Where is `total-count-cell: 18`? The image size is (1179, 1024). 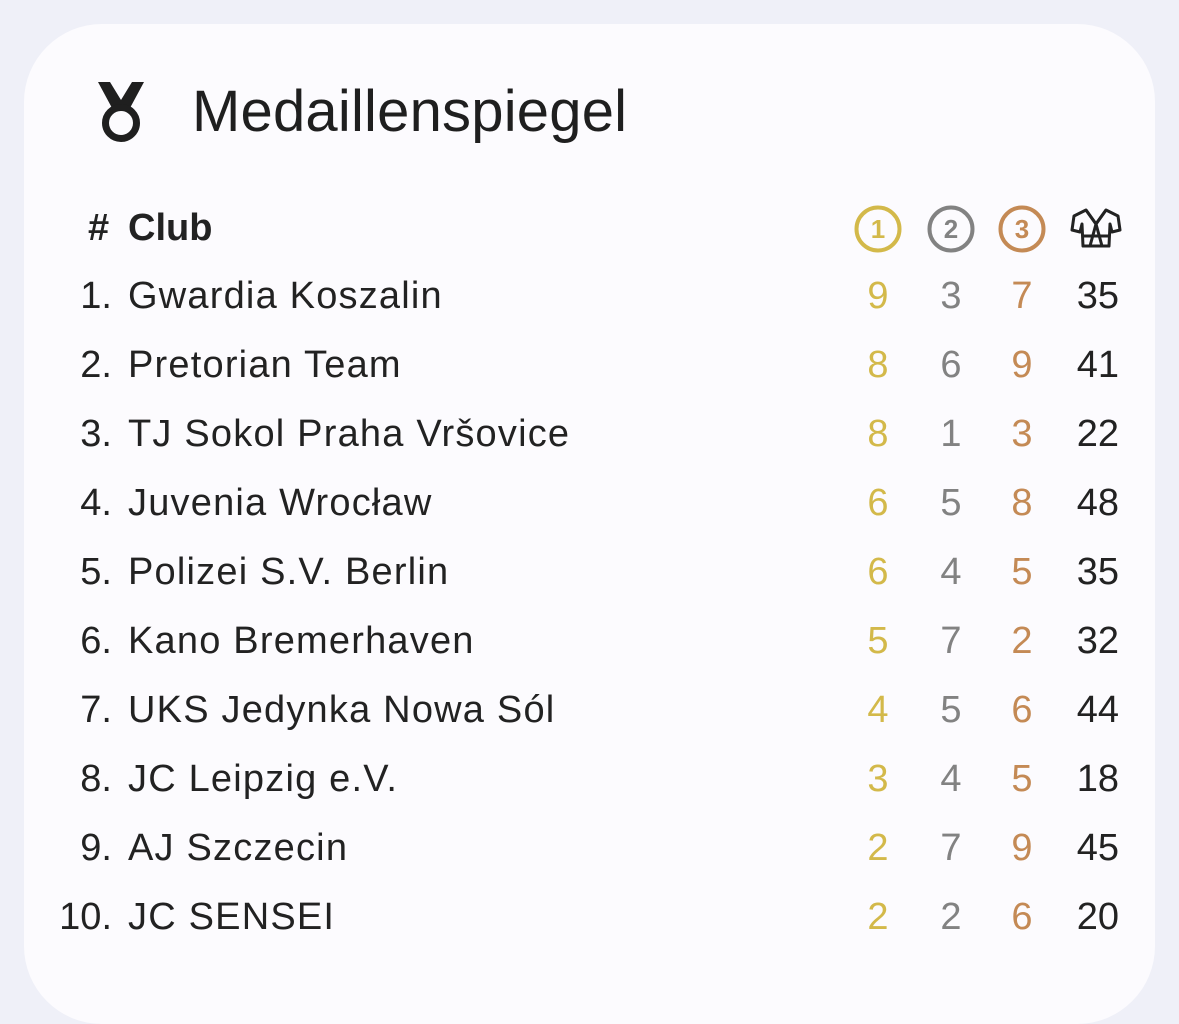
total-count-cell: 18 is located at coordinates (1097, 779).